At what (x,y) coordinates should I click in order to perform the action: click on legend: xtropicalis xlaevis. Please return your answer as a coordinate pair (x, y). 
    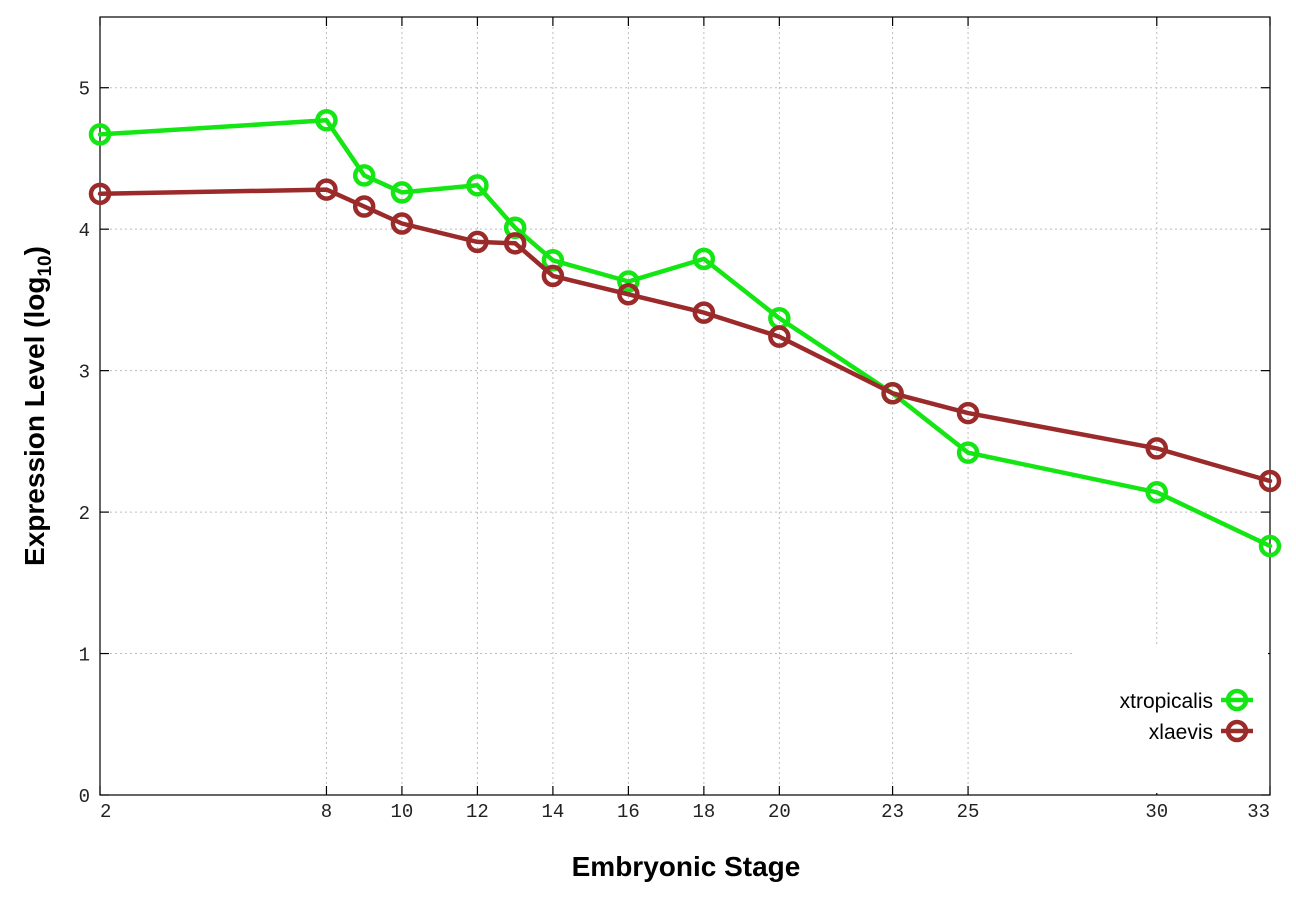
    Looking at the image, I should click on (1186, 716).